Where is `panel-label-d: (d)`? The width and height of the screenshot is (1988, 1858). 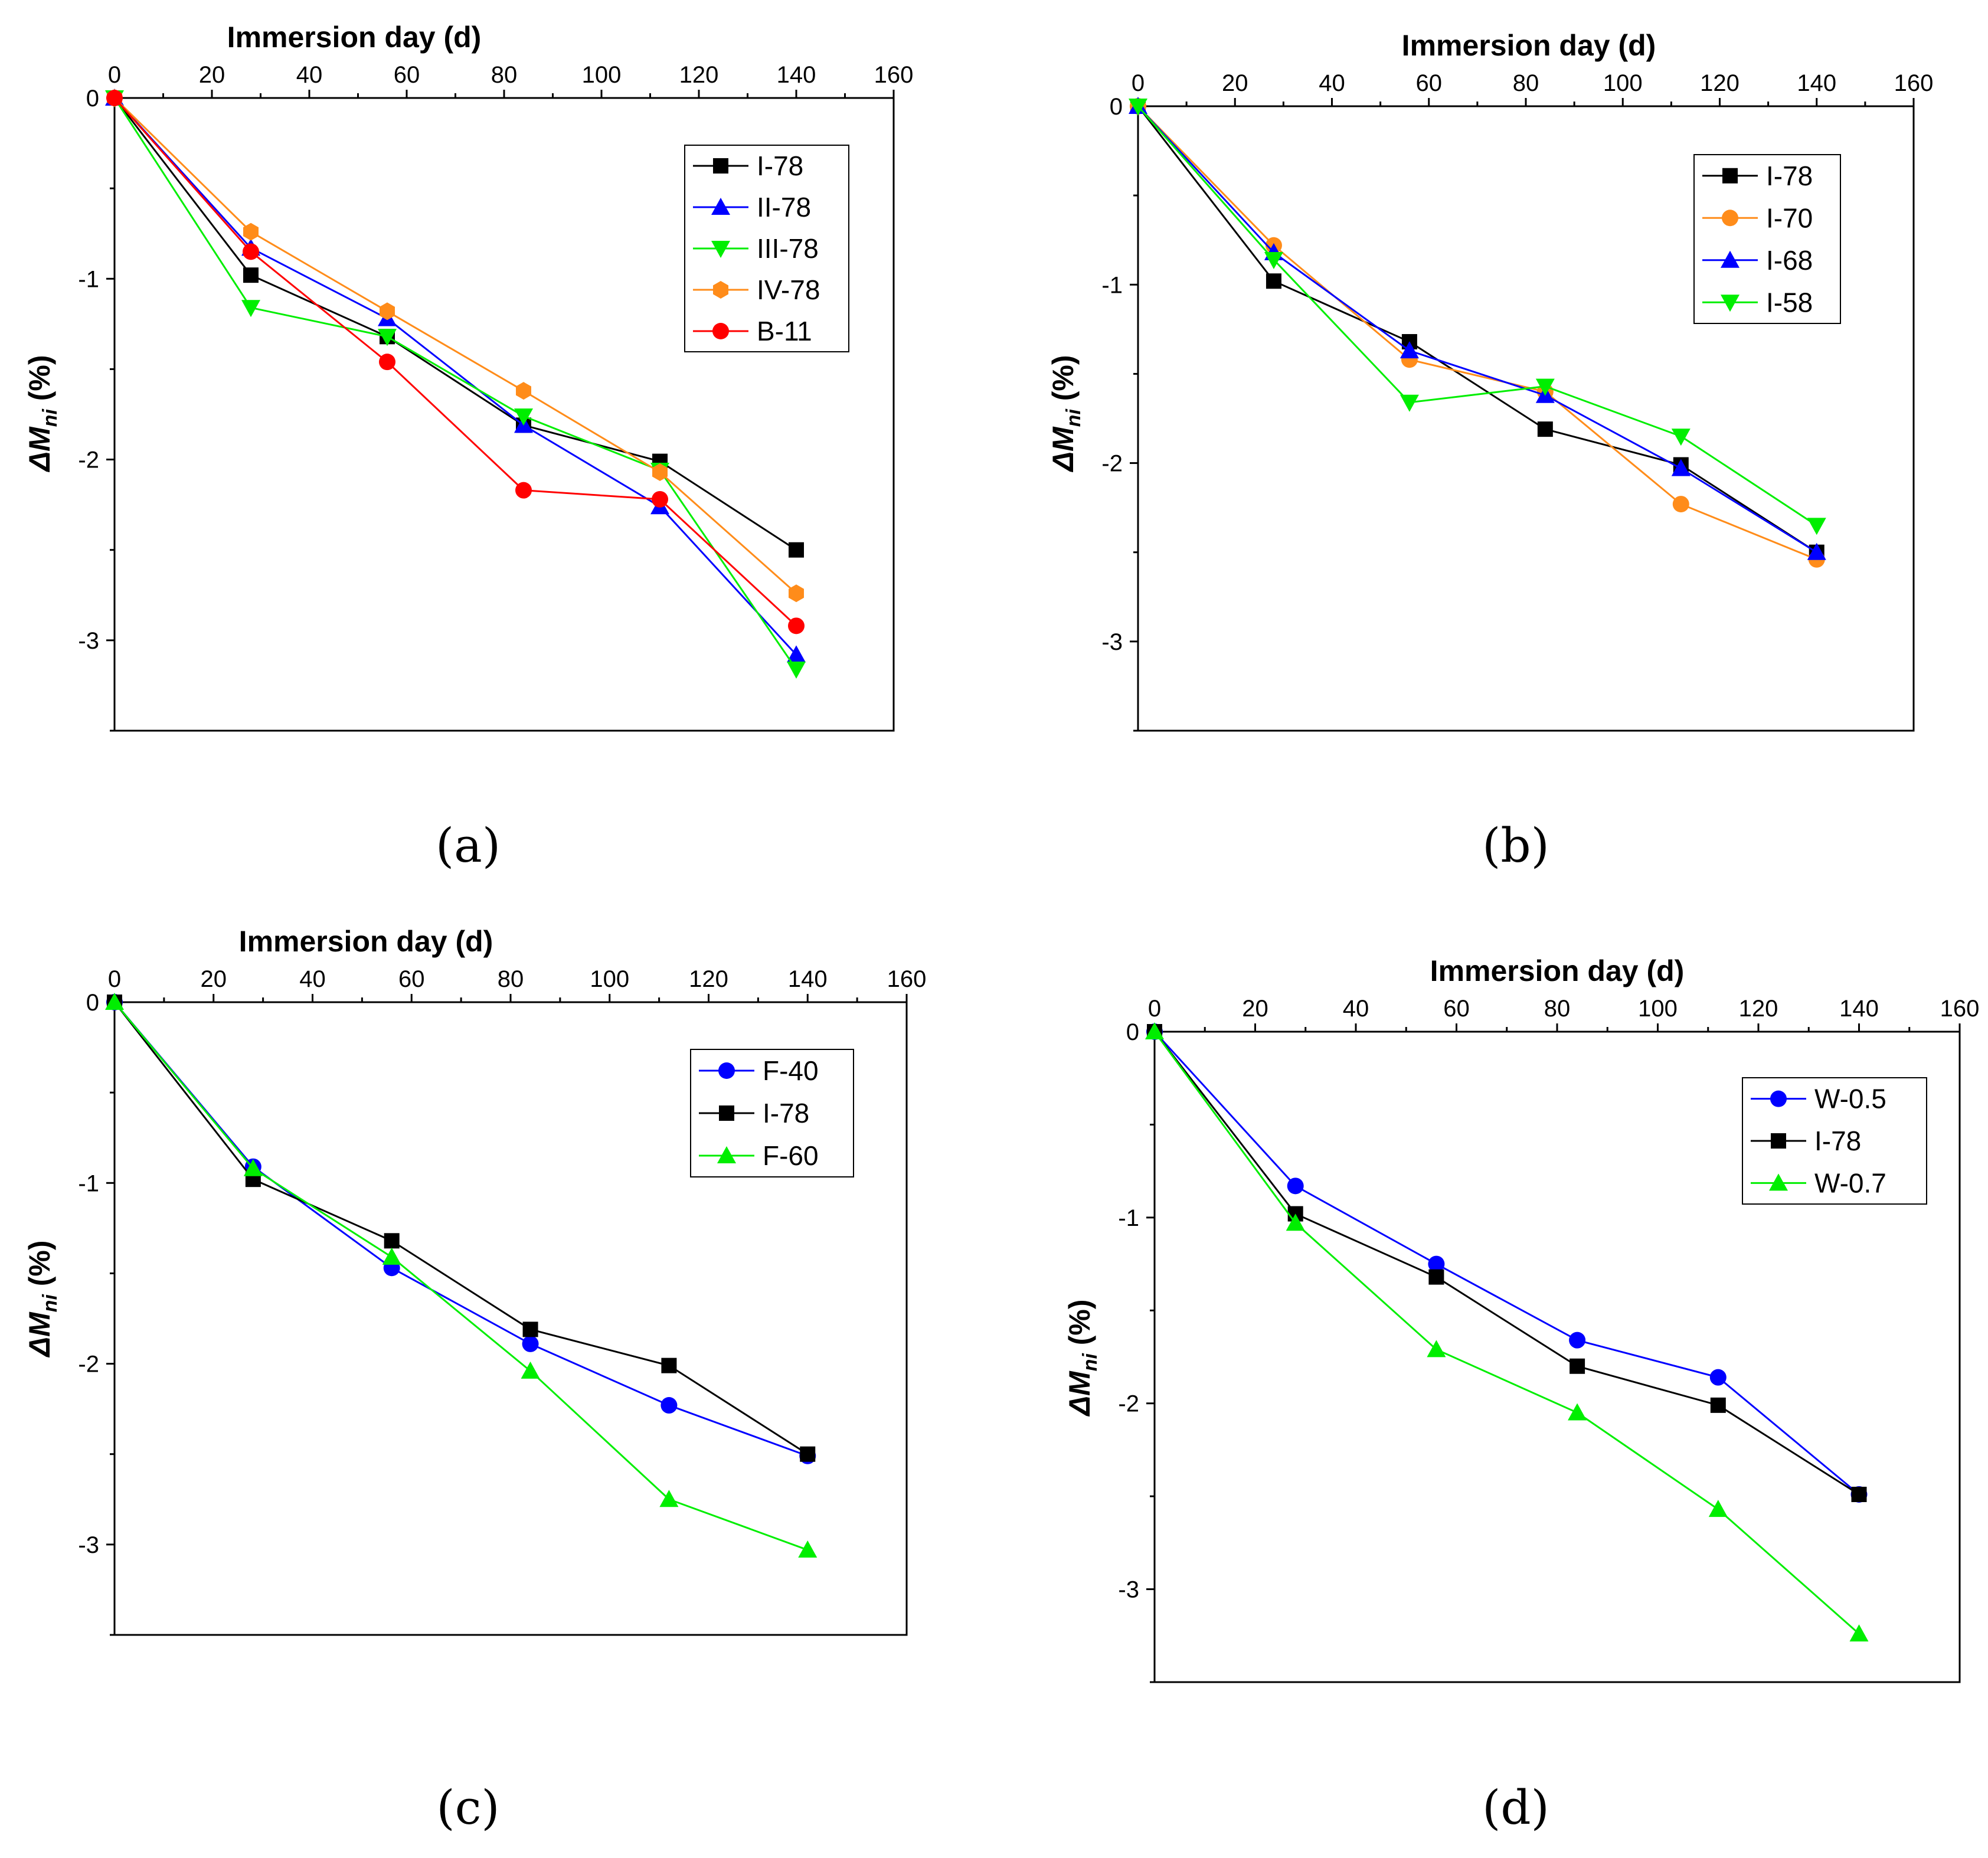
panel-label-d: (d) is located at coordinates (1515, 1807).